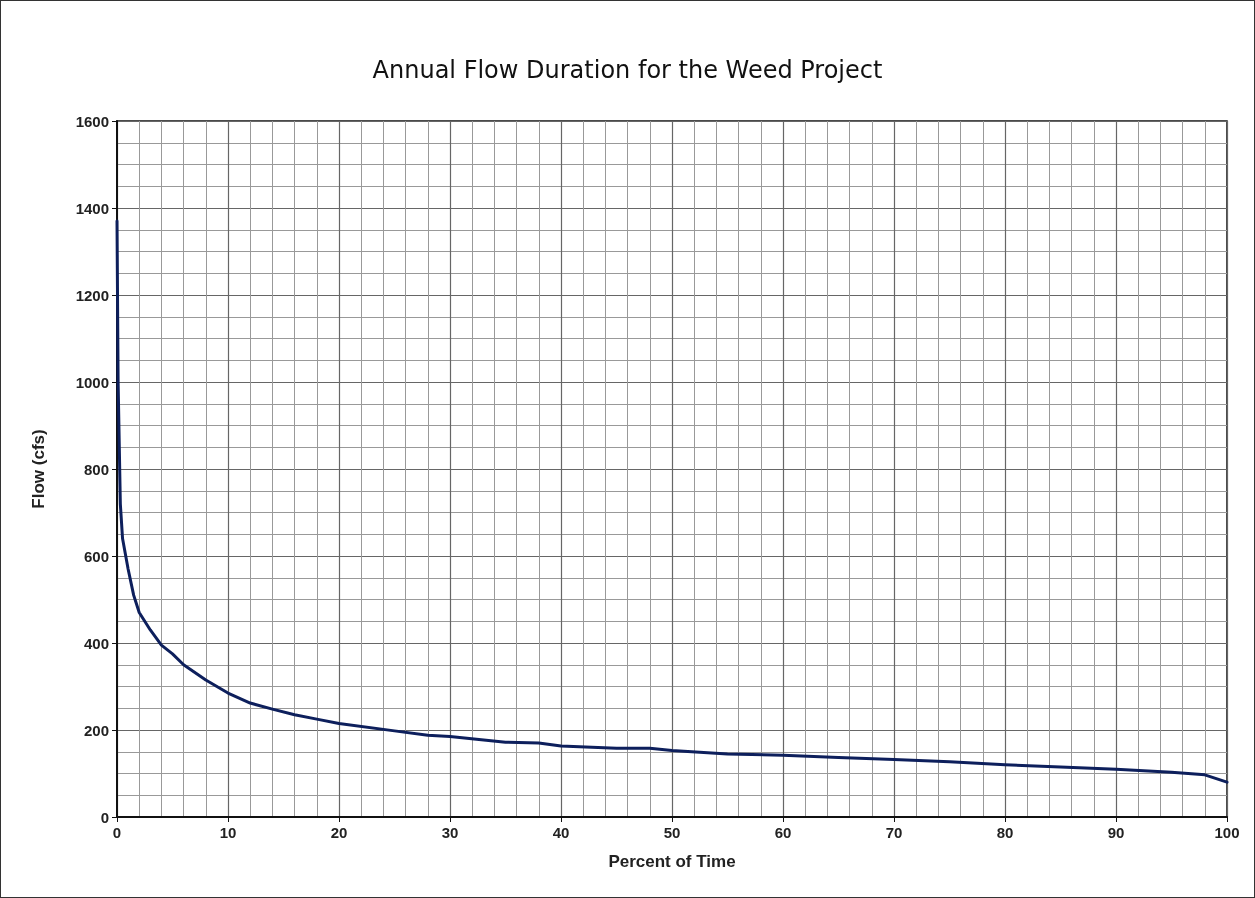 This screenshot has height=898, width=1255. What do you see at coordinates (339, 832) in the screenshot?
I see `x-tick-label: 20` at bounding box center [339, 832].